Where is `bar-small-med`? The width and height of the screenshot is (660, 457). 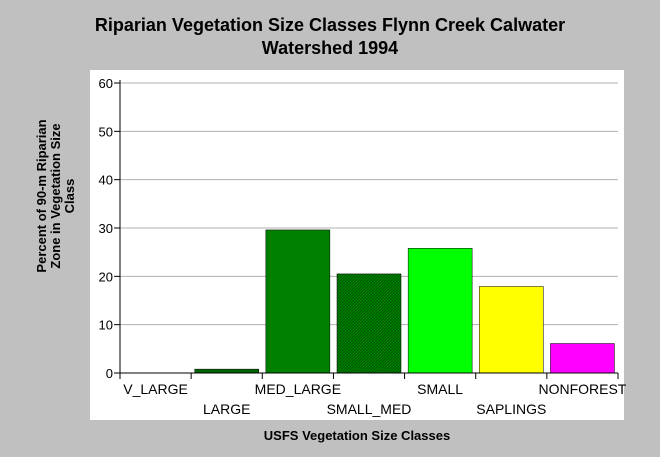
bar-small-med is located at coordinates (369, 323).